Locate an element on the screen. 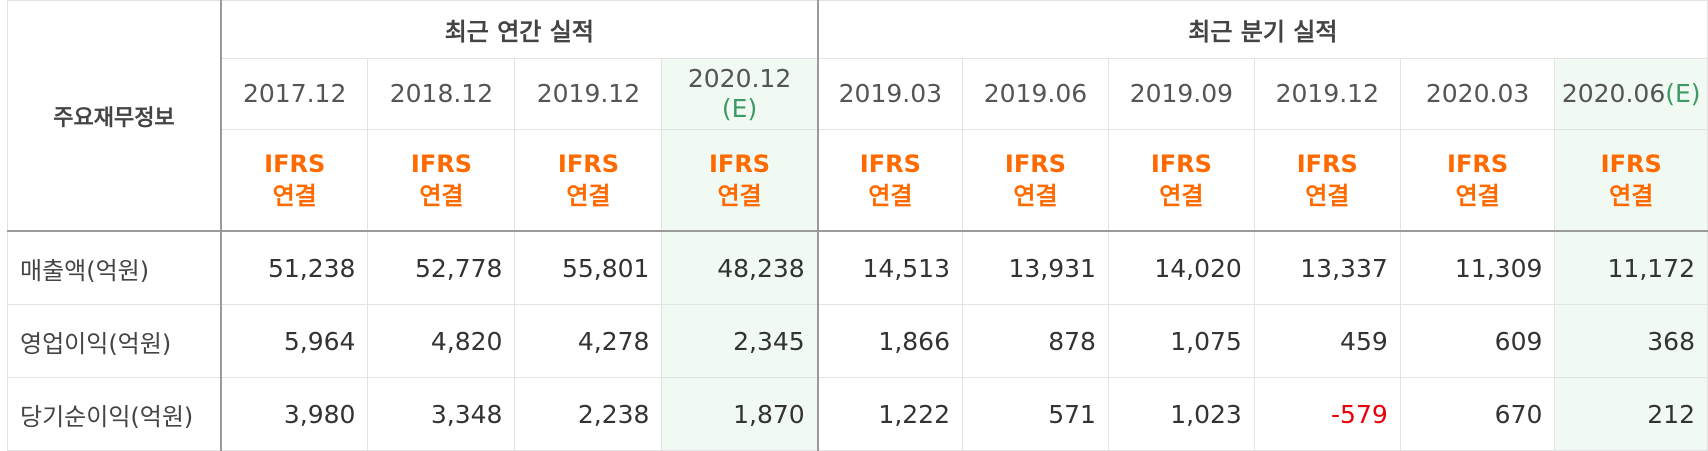  period-header: 2017.12 is located at coordinates (294, 94).